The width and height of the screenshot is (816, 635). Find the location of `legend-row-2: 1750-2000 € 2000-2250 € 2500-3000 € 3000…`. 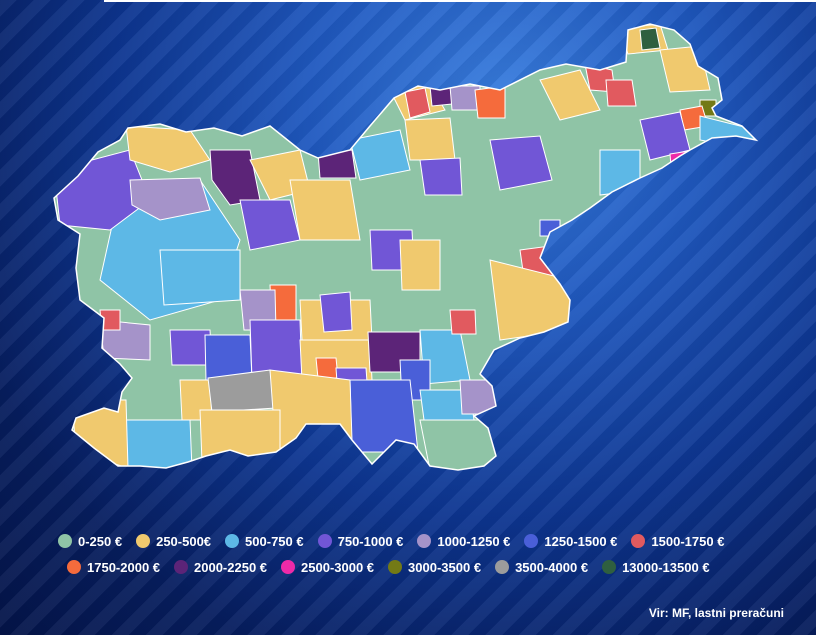

legend-row-2: 1750-2000 € 2000-2250 € 2500-3000 € 3000… is located at coordinates (420, 567).